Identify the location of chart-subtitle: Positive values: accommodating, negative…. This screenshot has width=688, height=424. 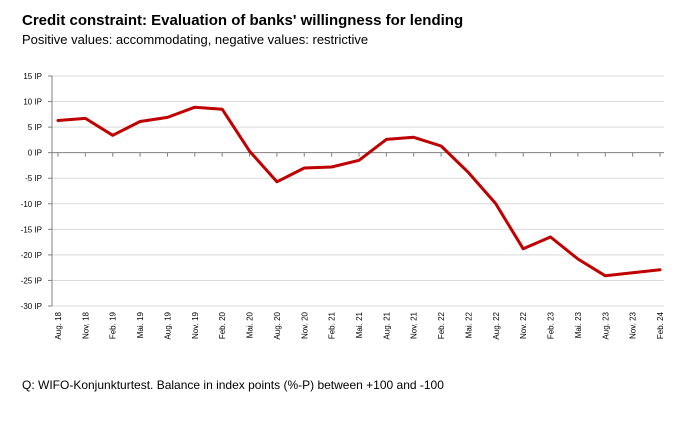
(195, 39).